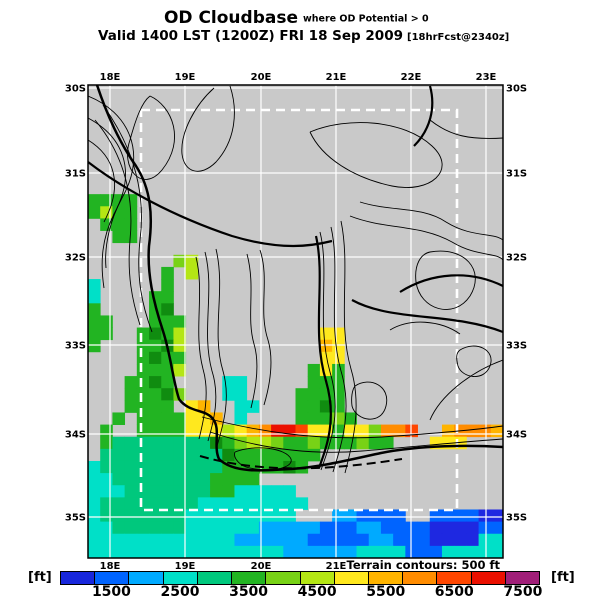 This screenshot has width=600, height=600. Describe the element at coordinates (317, 592) in the screenshot. I see `colorbar-tick-label: 4500` at that location.